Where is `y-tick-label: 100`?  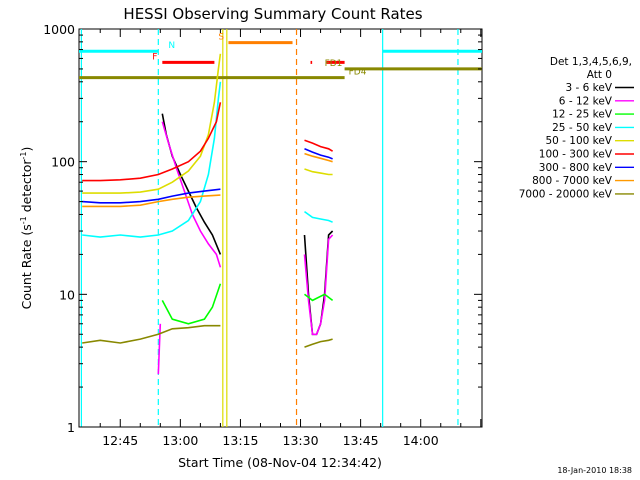
y-tick-label: 100 is located at coordinates (63, 162).